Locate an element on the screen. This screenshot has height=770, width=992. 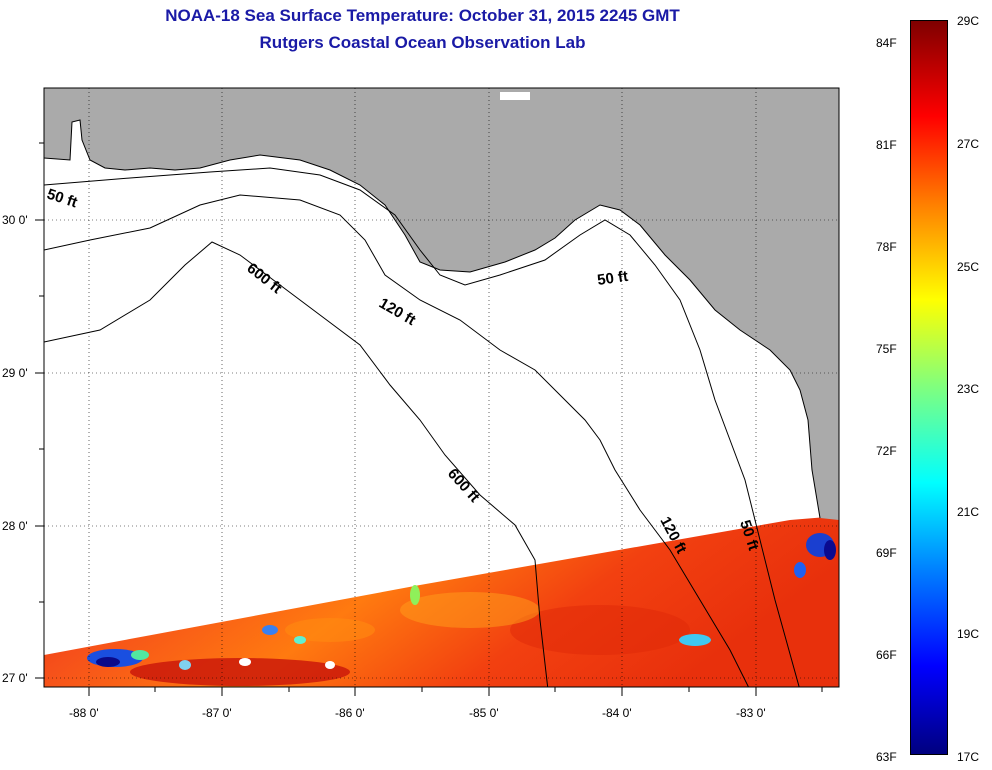
colorbar-c-label: 21C is located at coordinates (968, 512).